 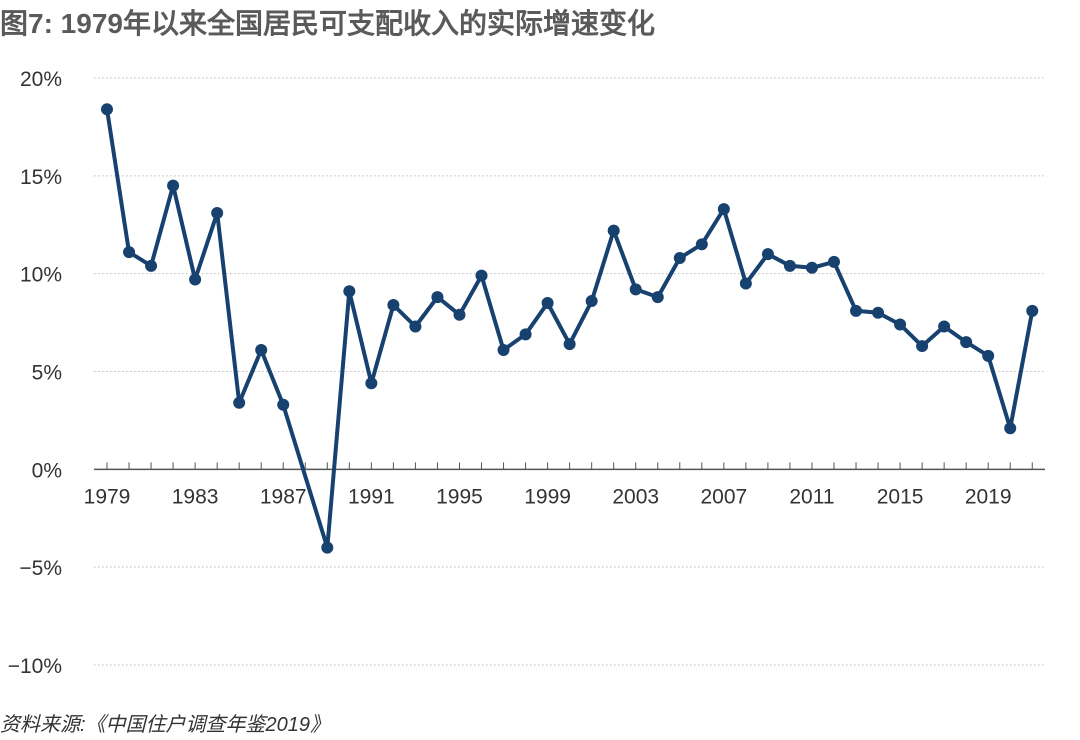 What do you see at coordinates (723, 496) in the screenshot?
I see `x-tick-label: 2007` at bounding box center [723, 496].